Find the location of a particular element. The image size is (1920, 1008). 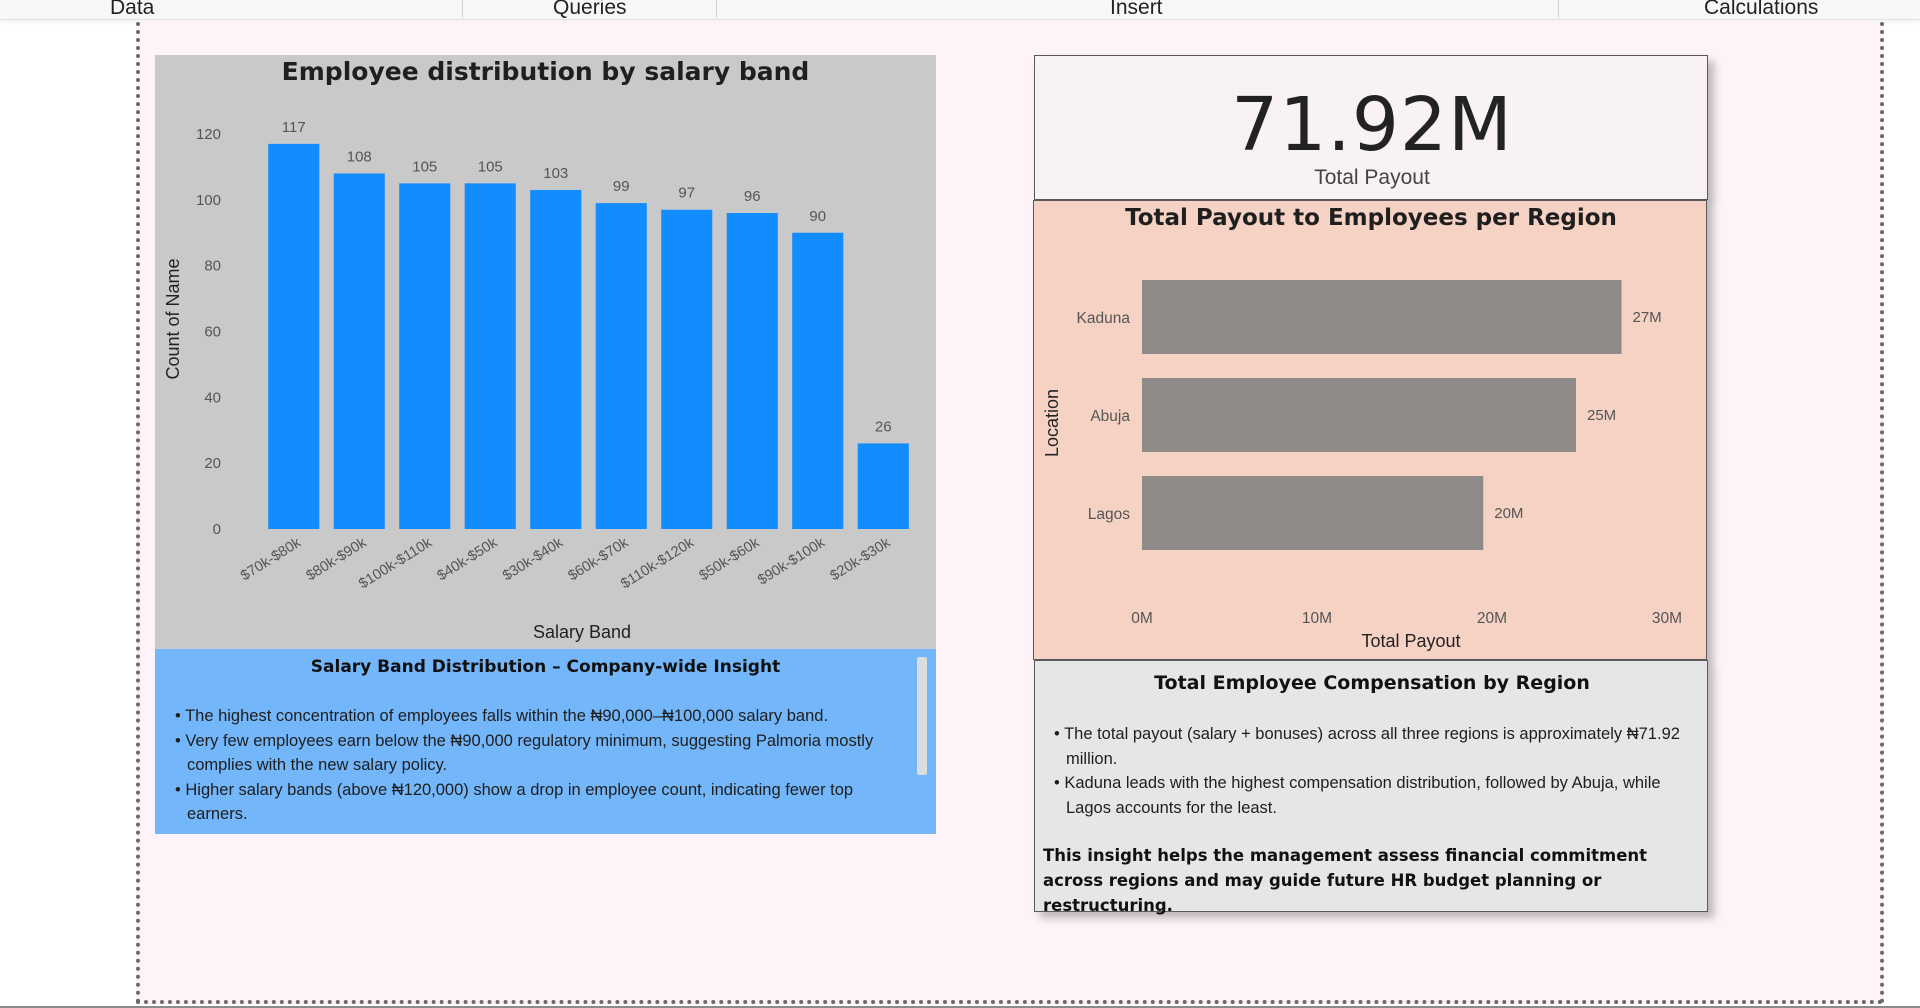

data-label: 96 is located at coordinates (752, 196).